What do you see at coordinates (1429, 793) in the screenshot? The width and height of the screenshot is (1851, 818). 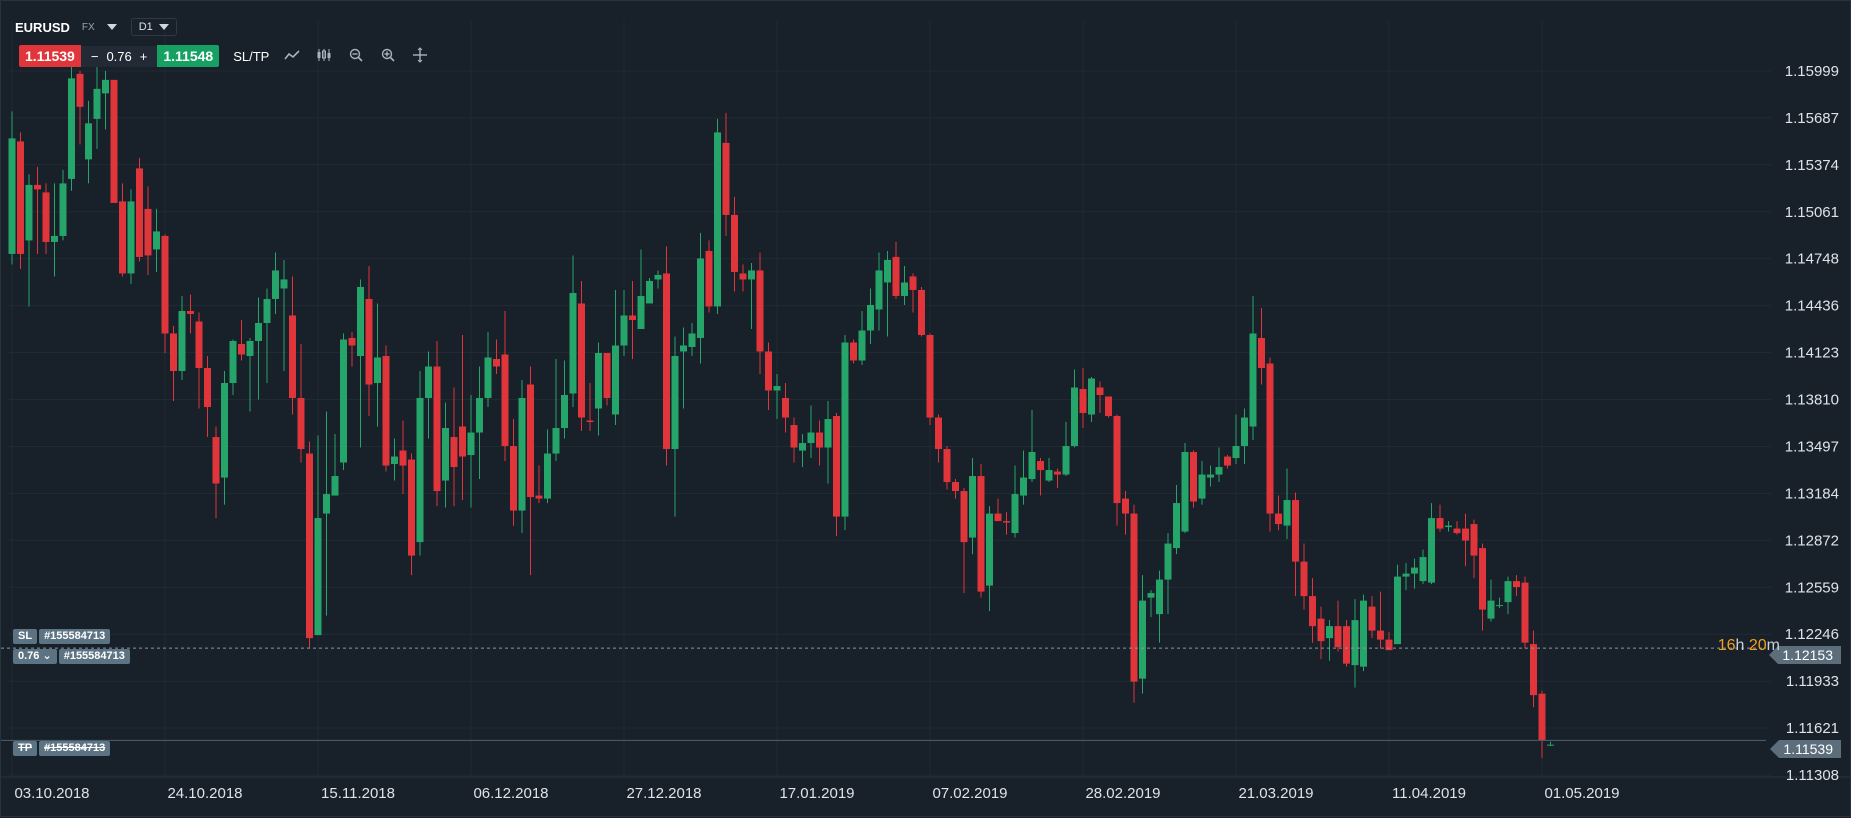 I see `x-tick-label: 11.04.2019` at bounding box center [1429, 793].